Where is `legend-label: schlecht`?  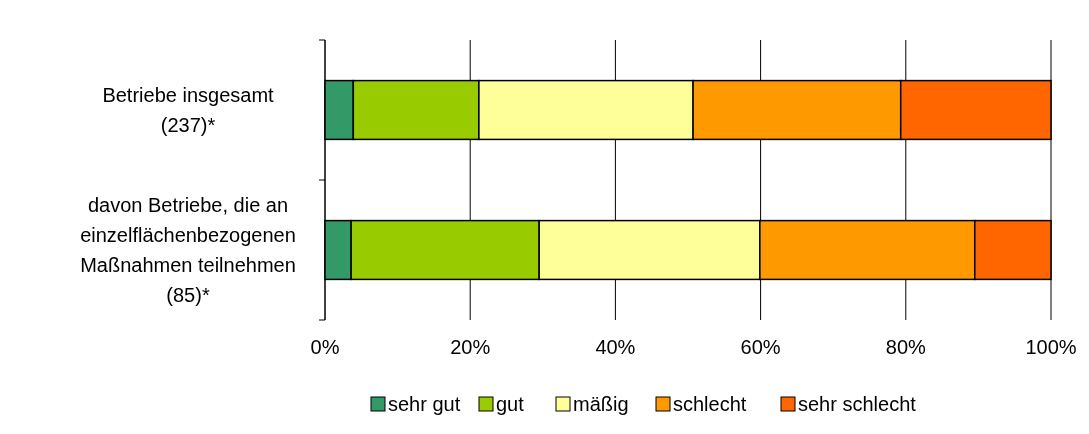
legend-label: schlecht is located at coordinates (710, 404).